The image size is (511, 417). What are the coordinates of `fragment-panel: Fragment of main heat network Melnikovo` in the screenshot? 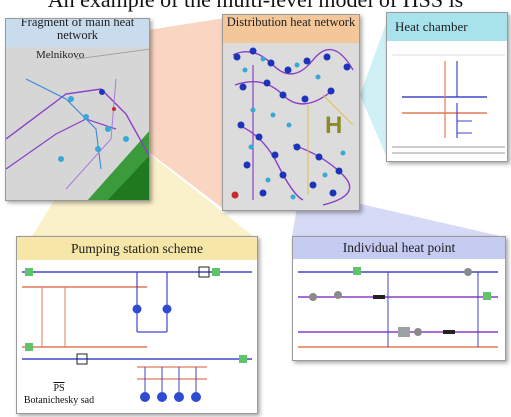 It's located at (77, 109).